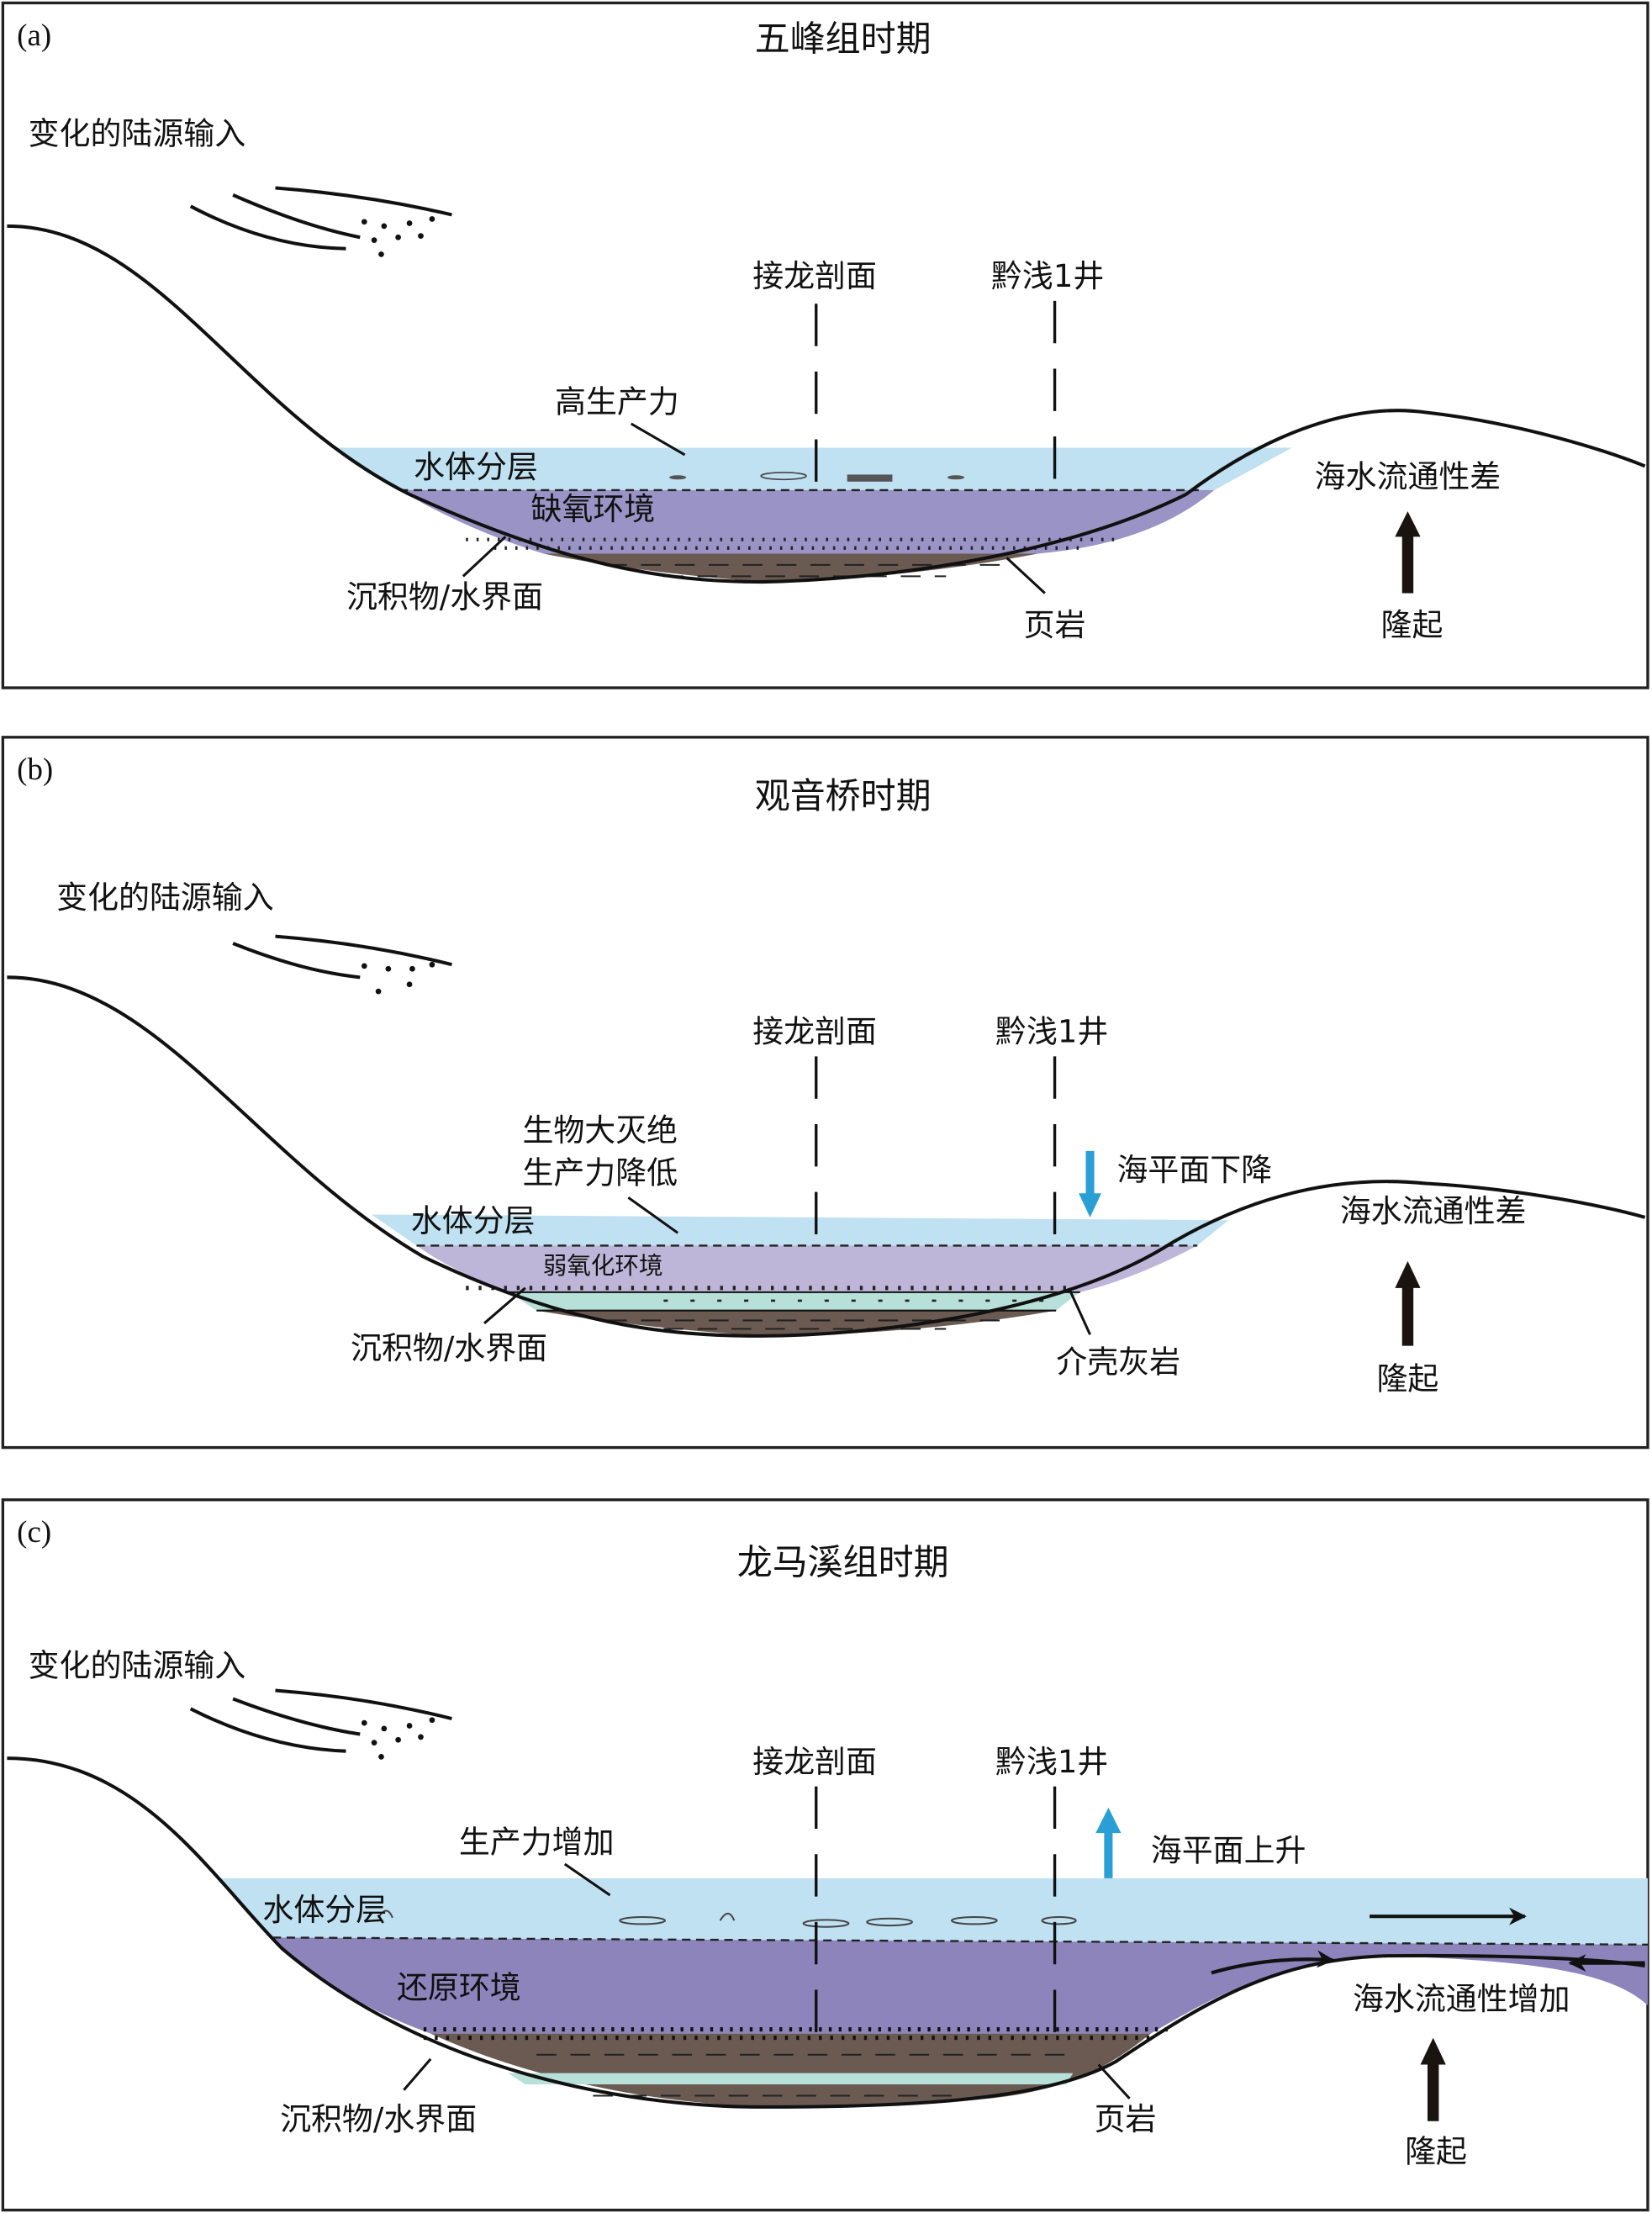  What do you see at coordinates (459, 1988) in the screenshot?
I see `redox-label: 还原环境` at bounding box center [459, 1988].